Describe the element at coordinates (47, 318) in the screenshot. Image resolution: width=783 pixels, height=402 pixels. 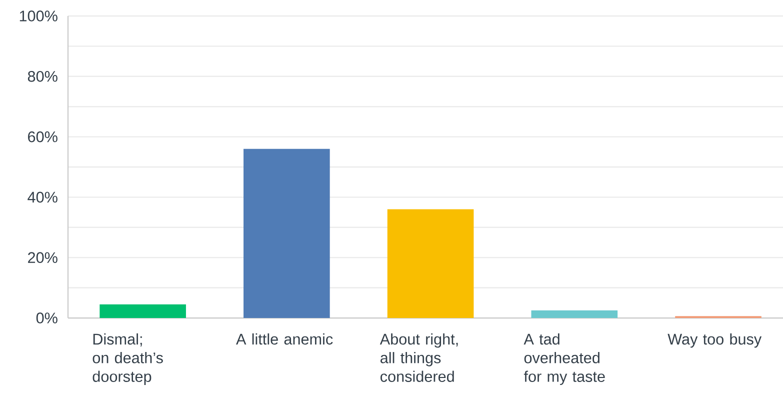
I see `y-tick-label: 0%` at that location.